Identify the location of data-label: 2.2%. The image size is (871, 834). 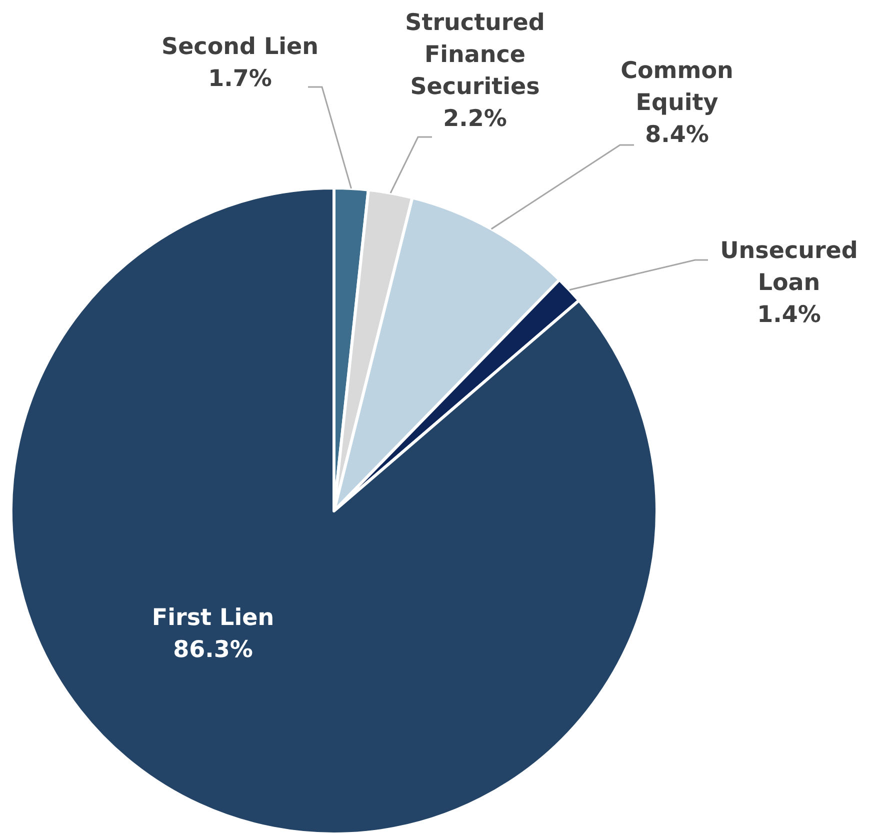
(475, 119).